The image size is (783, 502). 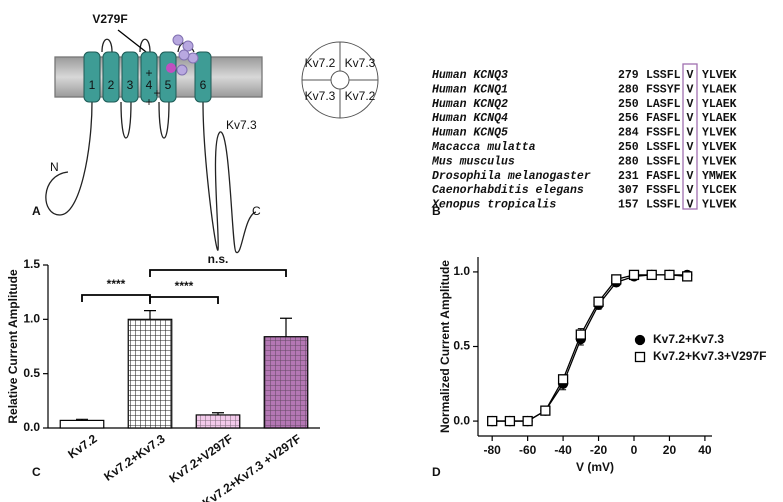 What do you see at coordinates (470, 75) in the screenshot?
I see `species: Human KCNQ3` at bounding box center [470, 75].